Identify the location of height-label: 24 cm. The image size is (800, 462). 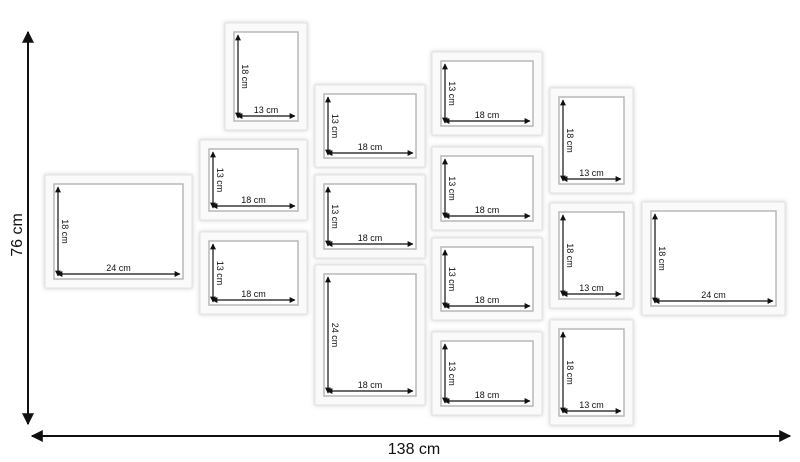
(335, 335).